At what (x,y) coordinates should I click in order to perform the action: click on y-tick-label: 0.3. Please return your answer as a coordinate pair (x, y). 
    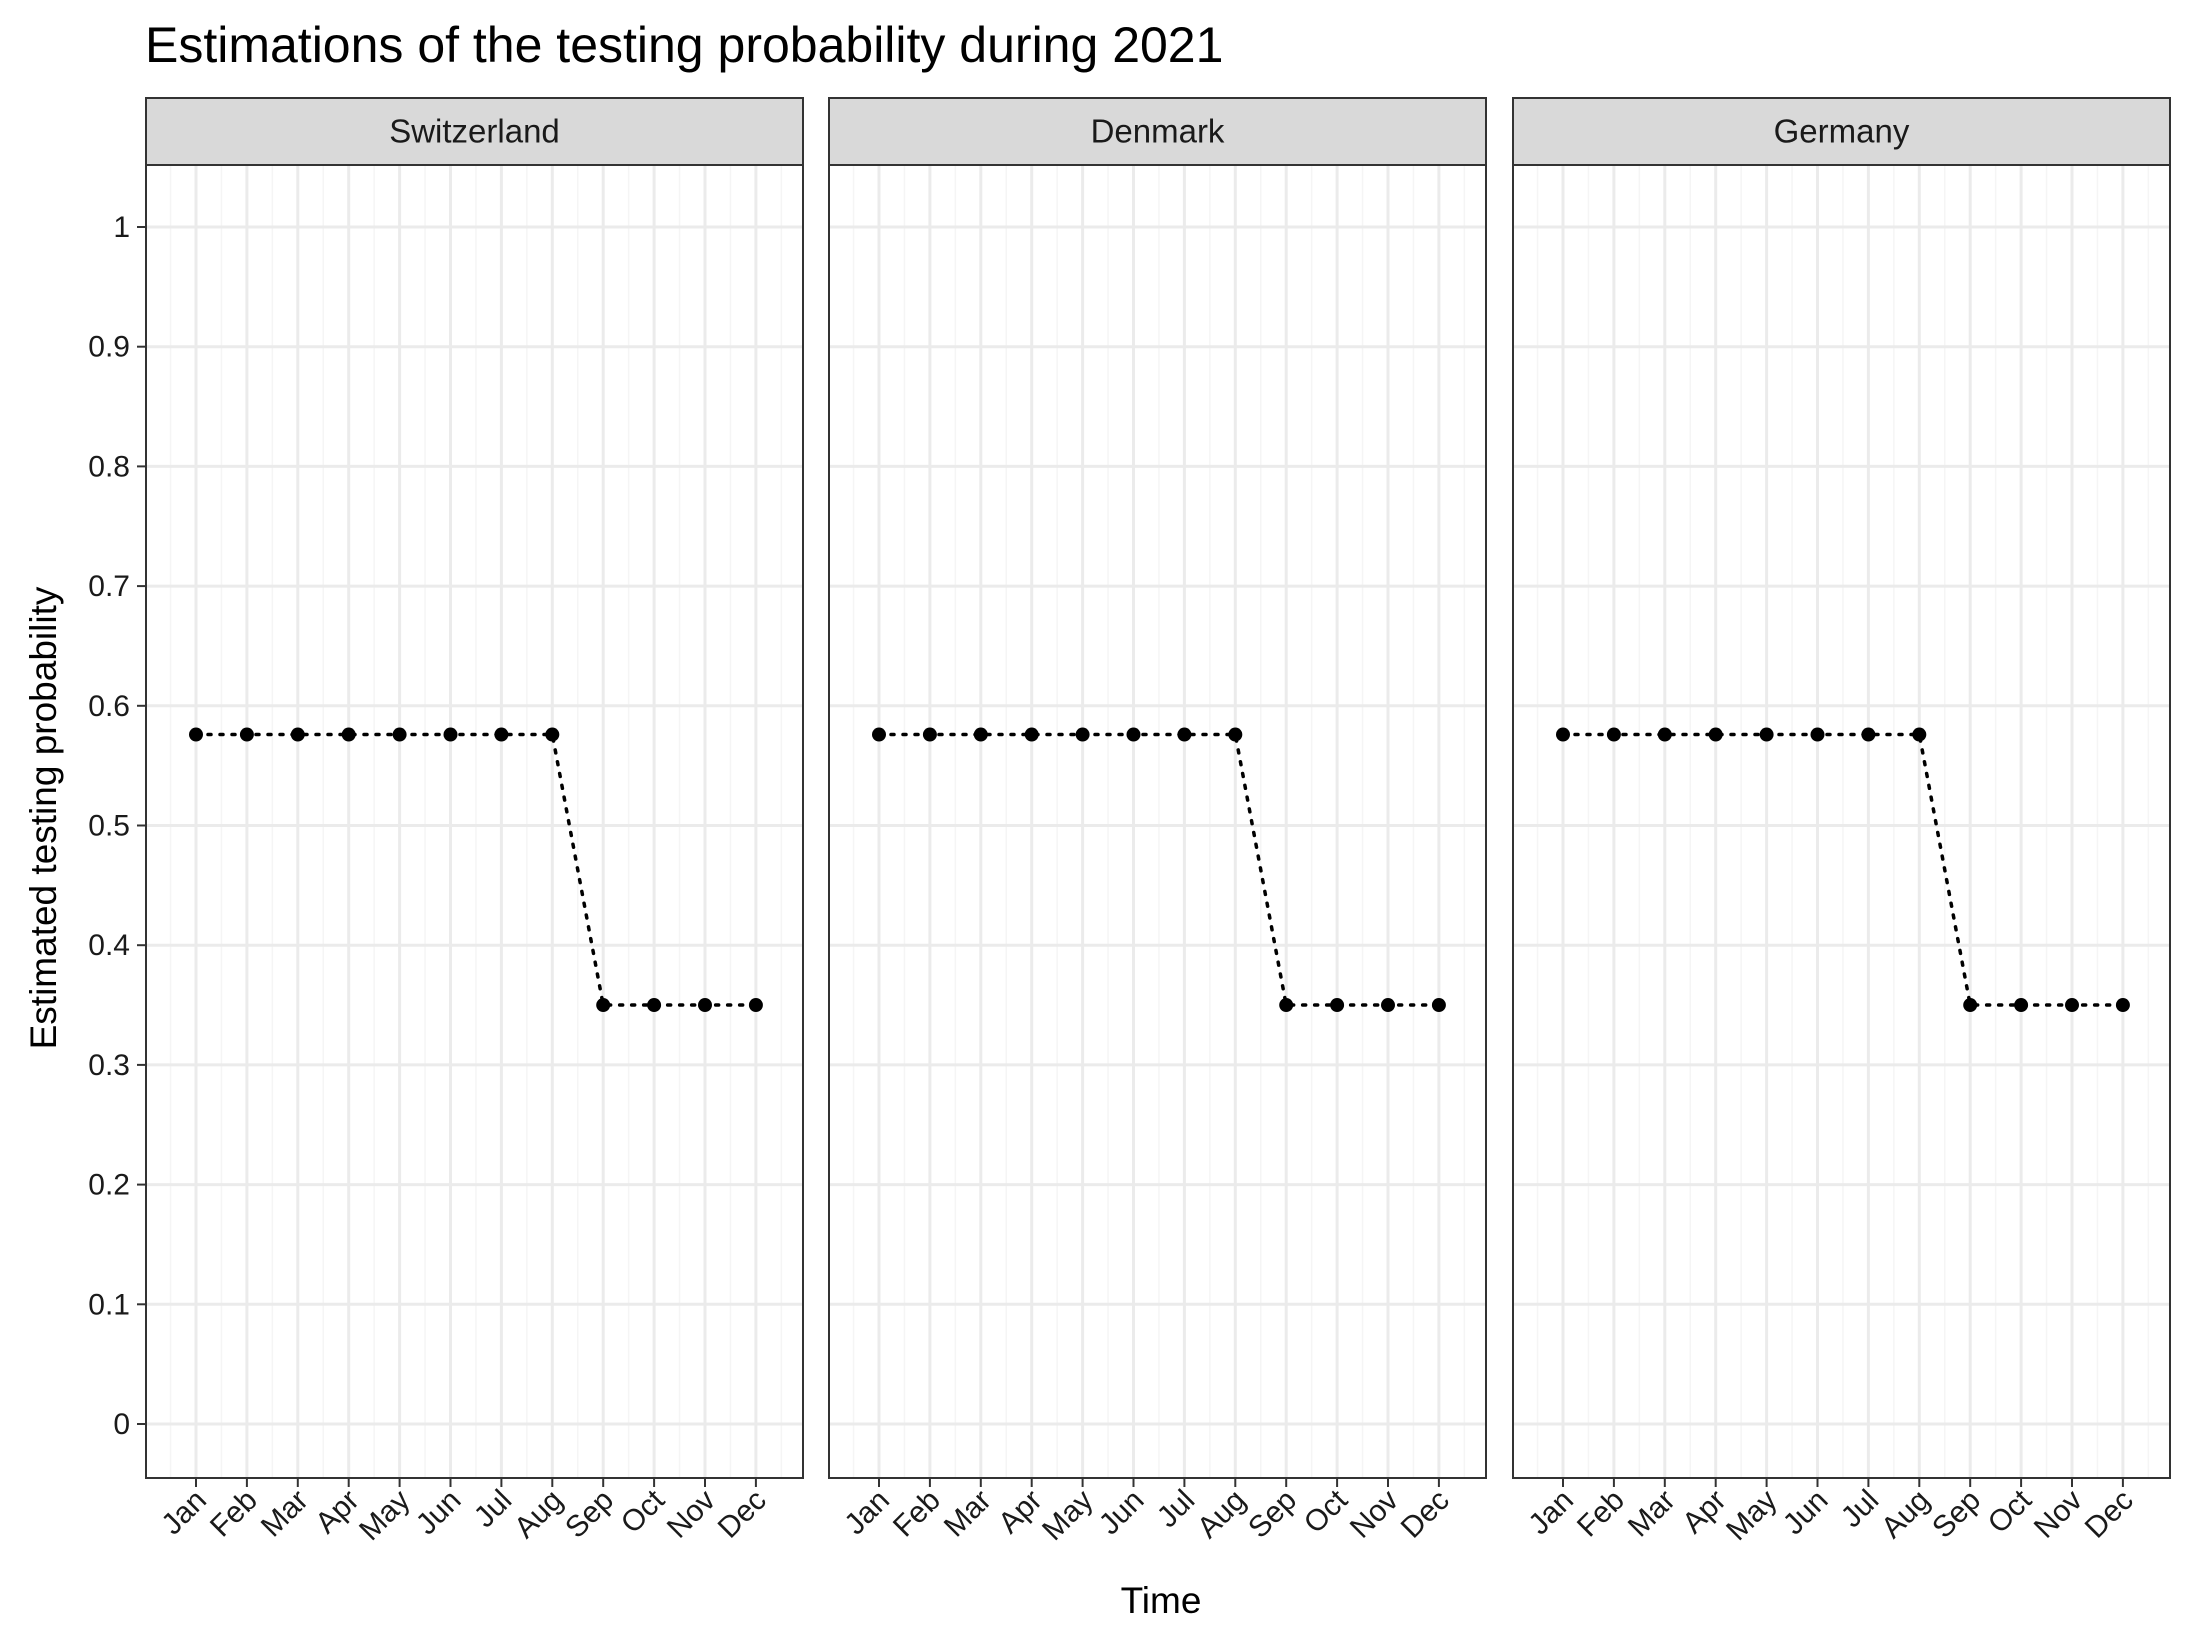
    Looking at the image, I should click on (109, 1065).